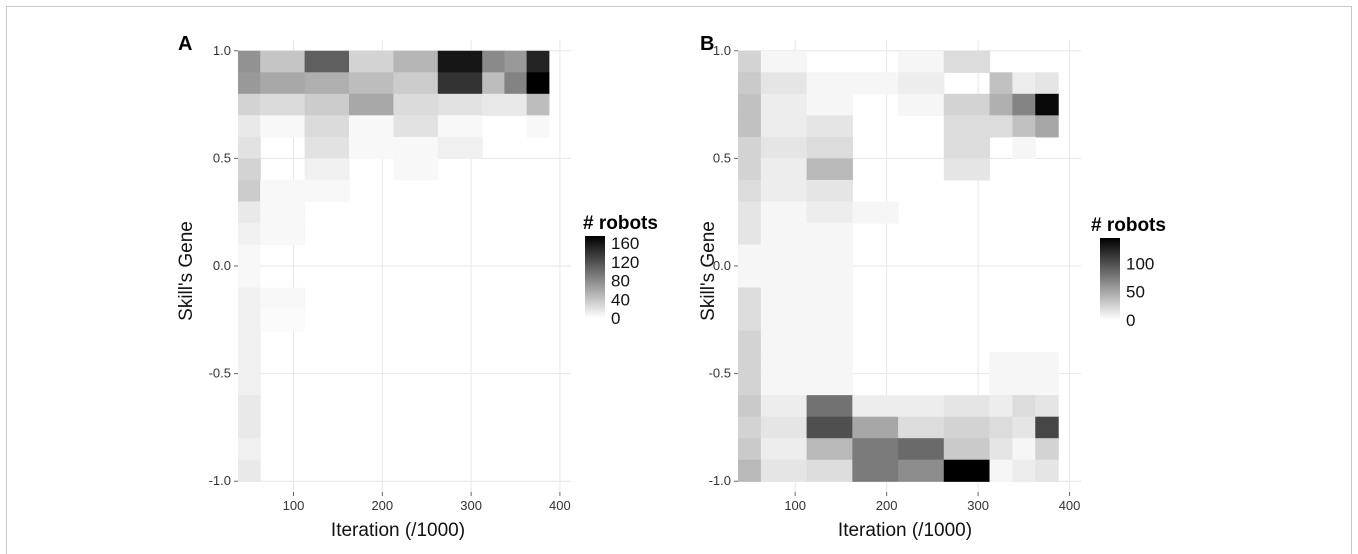 This screenshot has height=554, width=1358. Describe the element at coordinates (1128, 225) in the screenshot. I see `legend-title-b: # robots` at that location.